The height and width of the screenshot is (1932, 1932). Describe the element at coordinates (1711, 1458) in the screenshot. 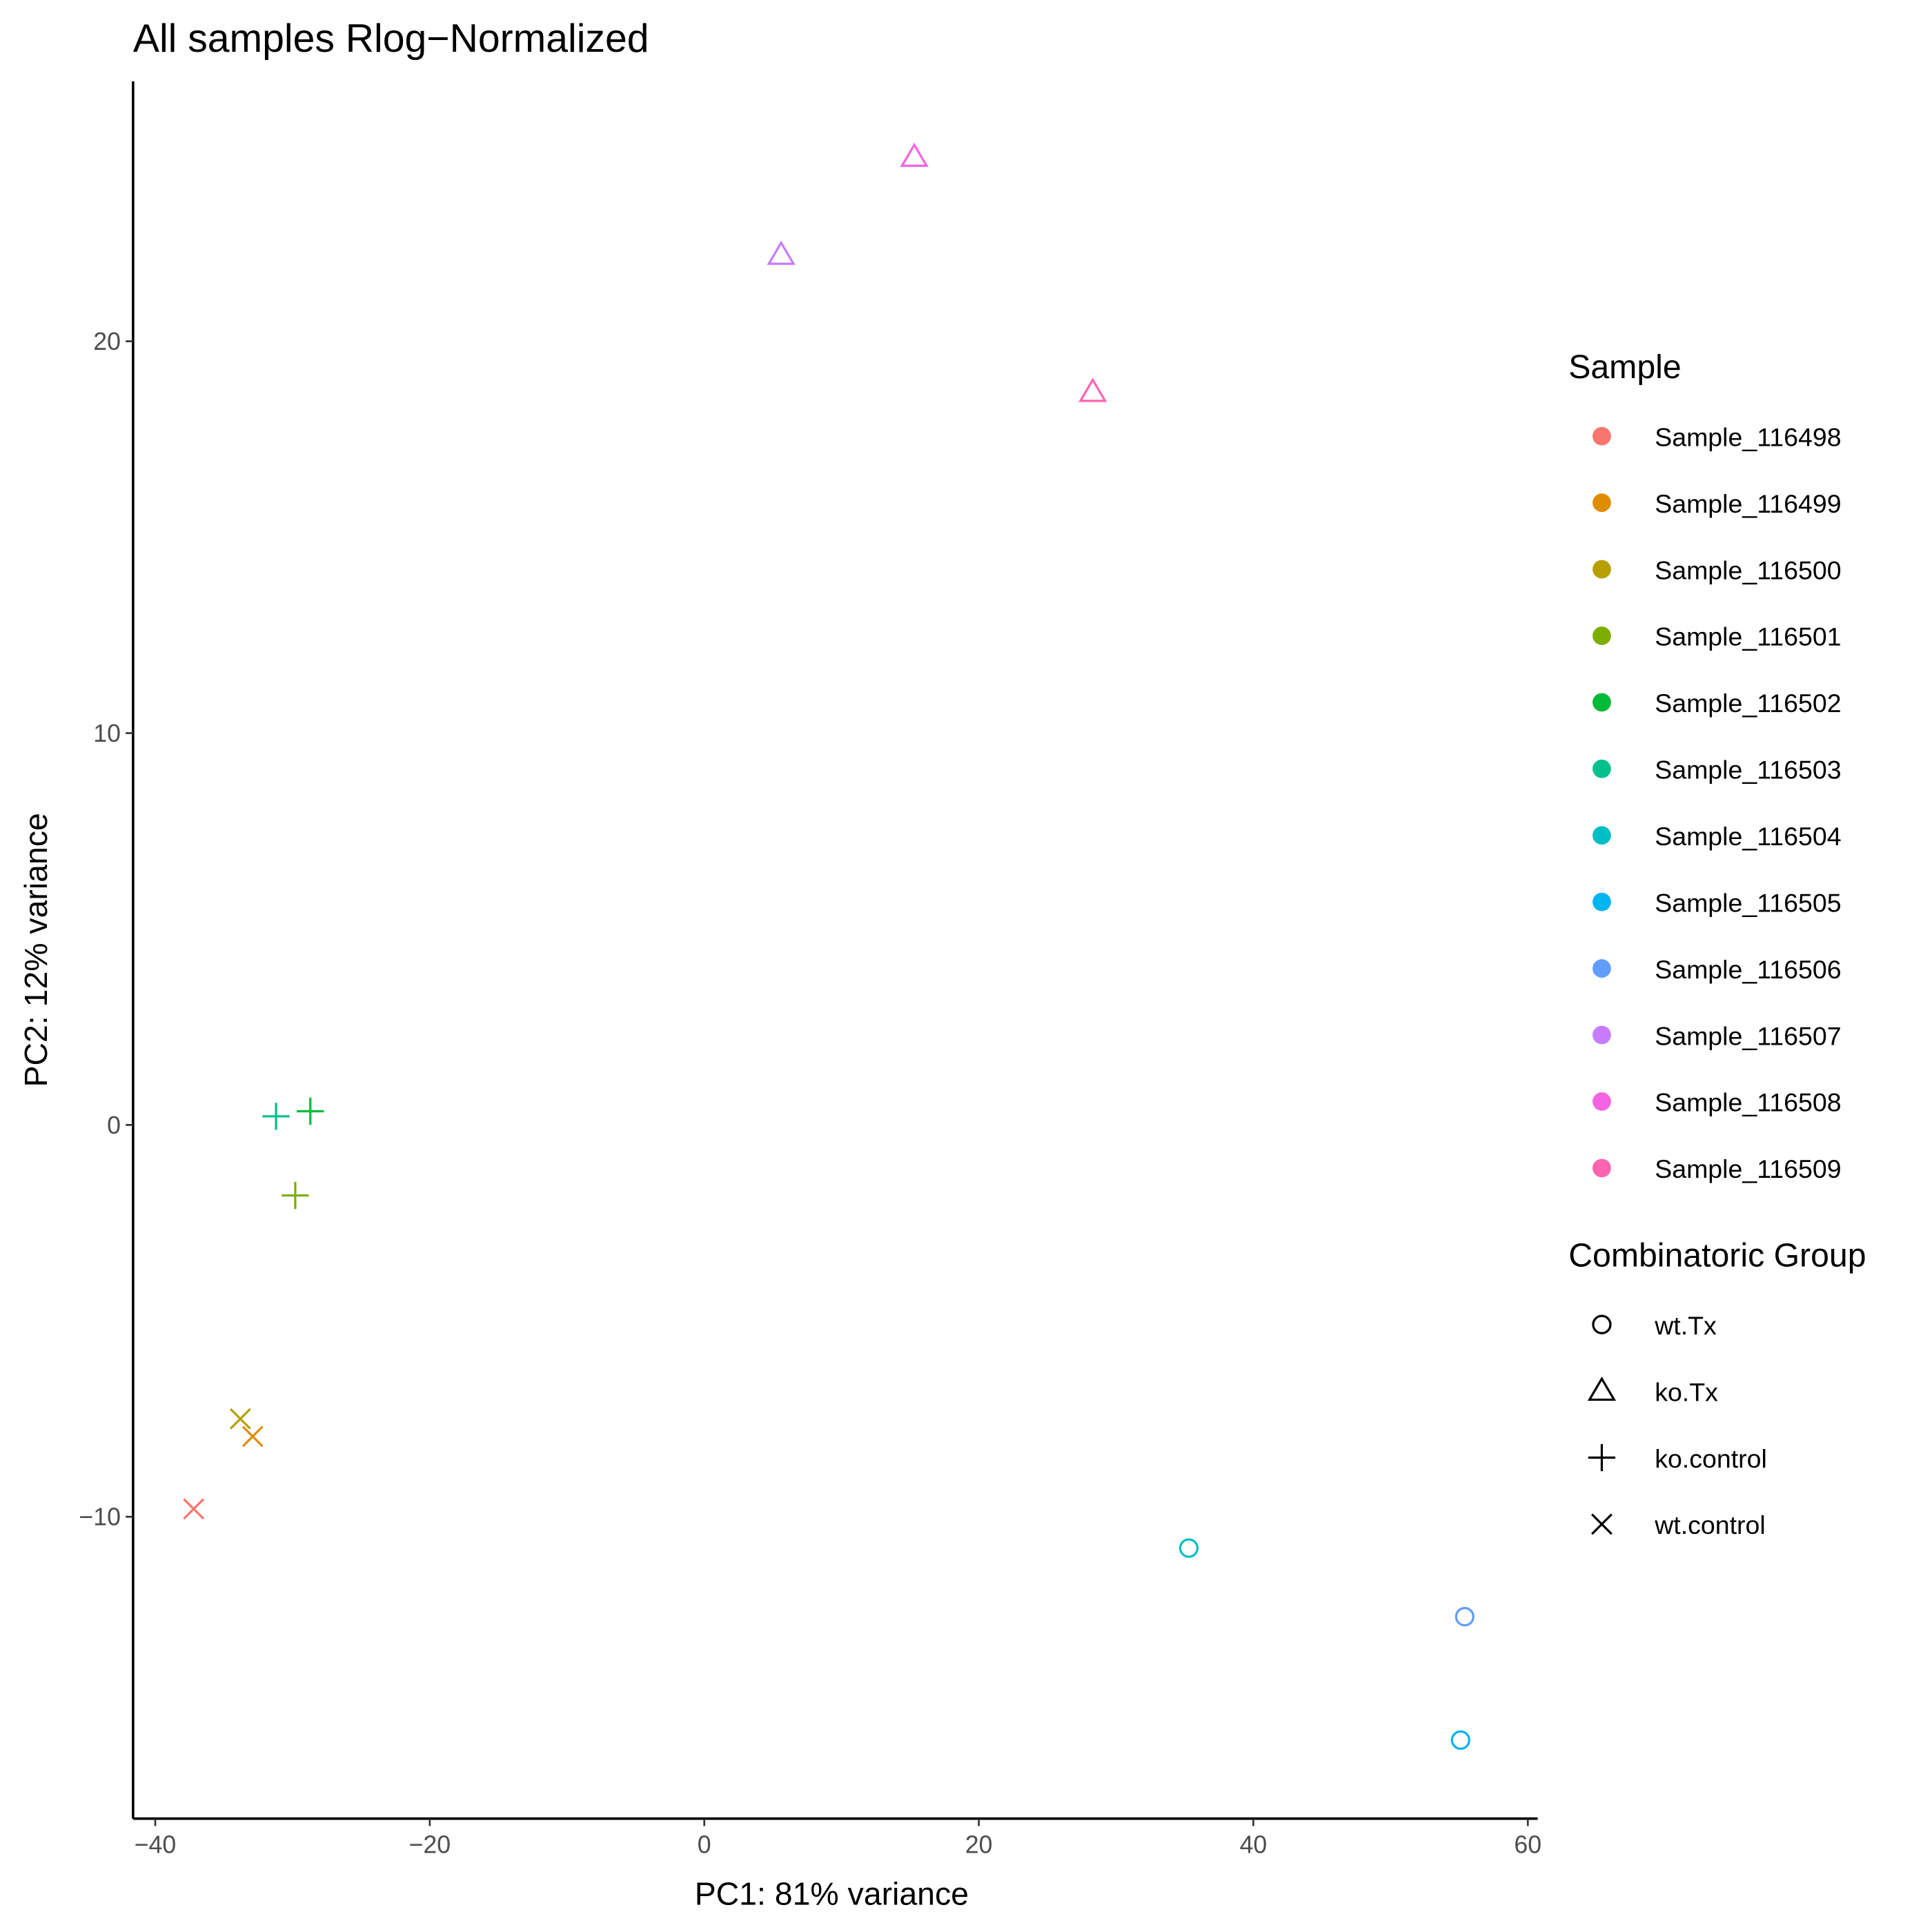

I see `legend-label: ko.control` at that location.